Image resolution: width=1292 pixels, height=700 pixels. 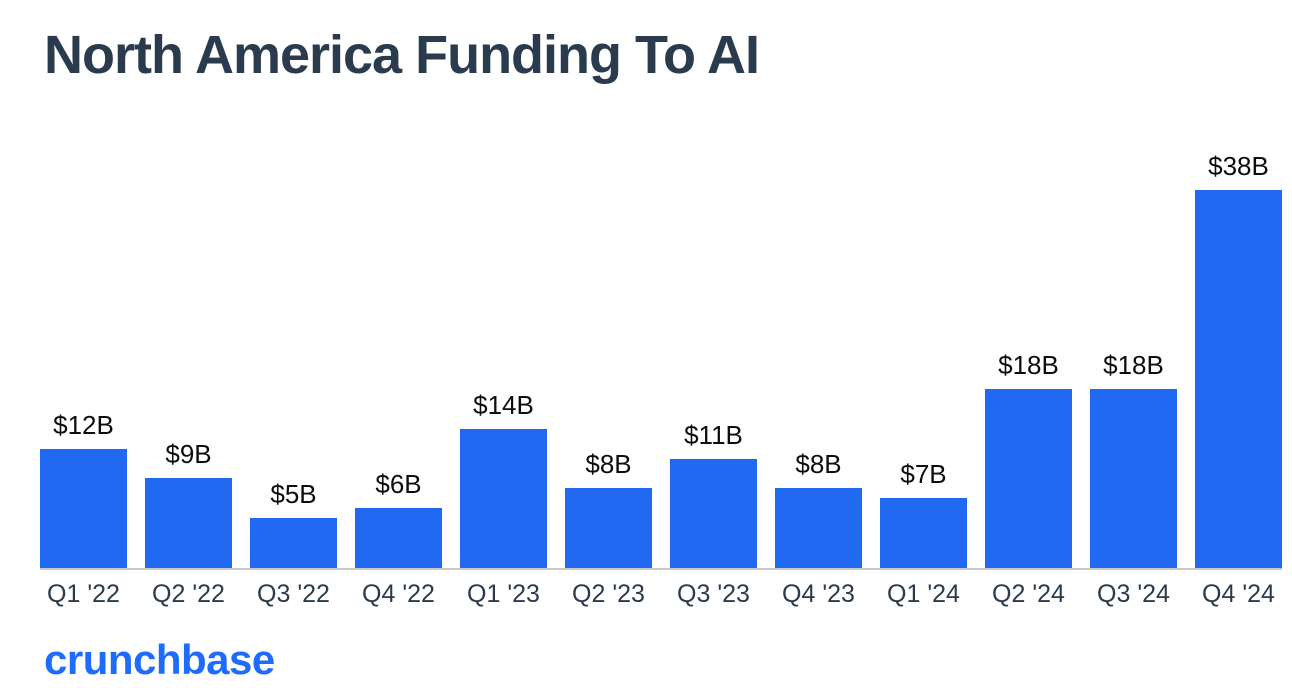 I want to click on bar-column: $12B, so click(x=83, y=489).